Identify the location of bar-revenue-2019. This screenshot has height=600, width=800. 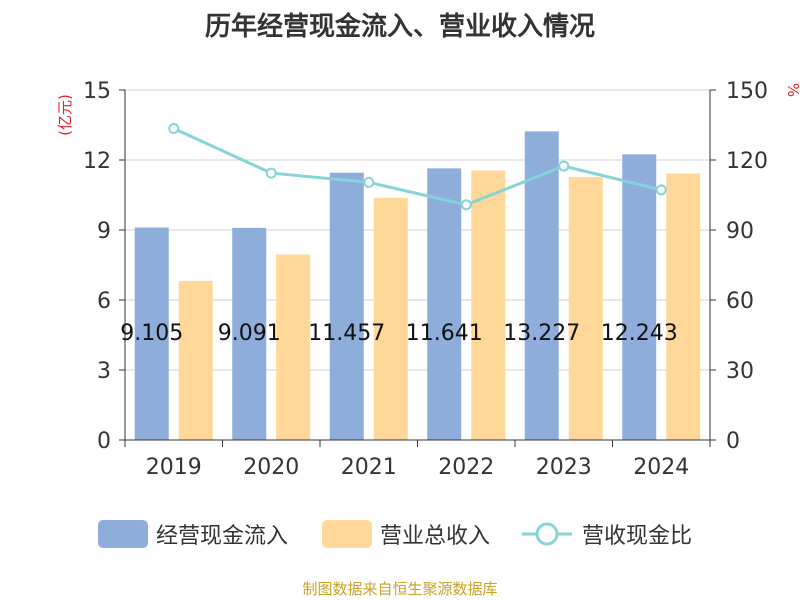
(195, 360).